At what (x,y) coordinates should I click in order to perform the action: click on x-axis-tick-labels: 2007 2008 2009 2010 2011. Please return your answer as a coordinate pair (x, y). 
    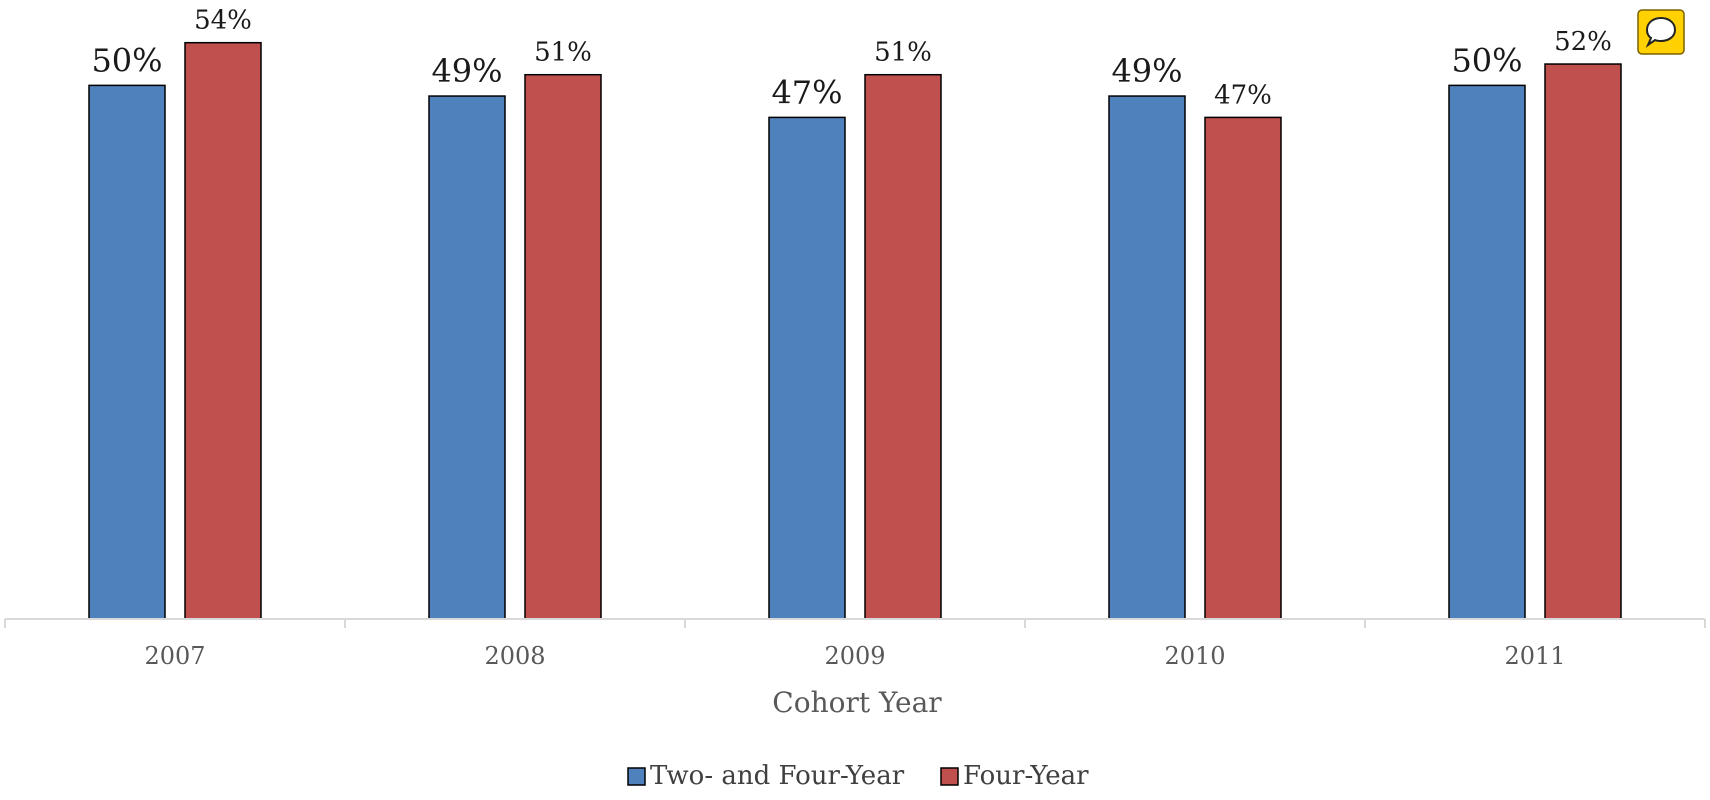
    Looking at the image, I should click on (854, 656).